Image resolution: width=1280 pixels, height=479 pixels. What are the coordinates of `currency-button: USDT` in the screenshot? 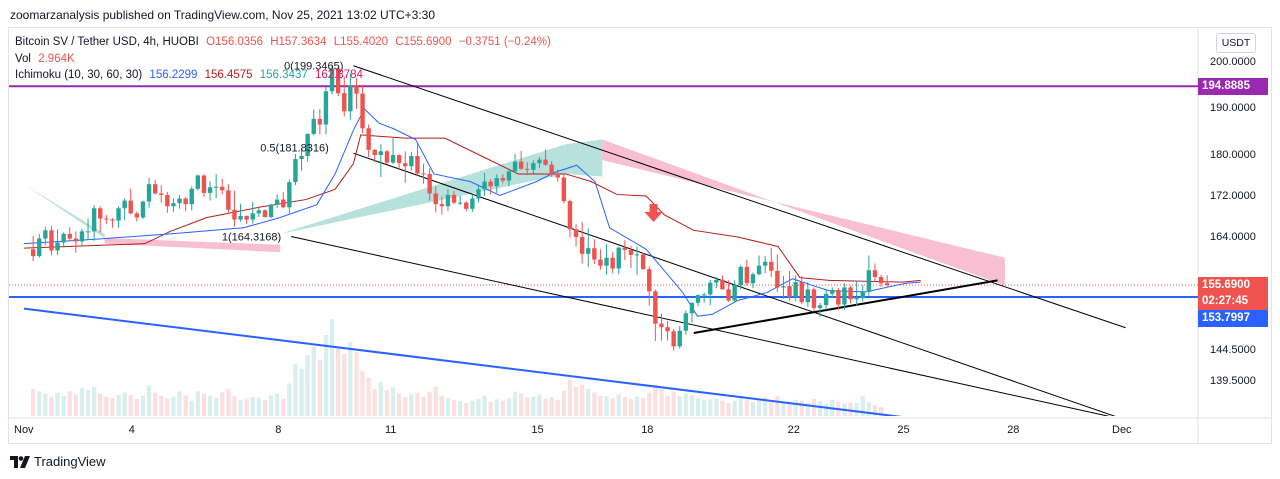 It's located at (1236, 43).